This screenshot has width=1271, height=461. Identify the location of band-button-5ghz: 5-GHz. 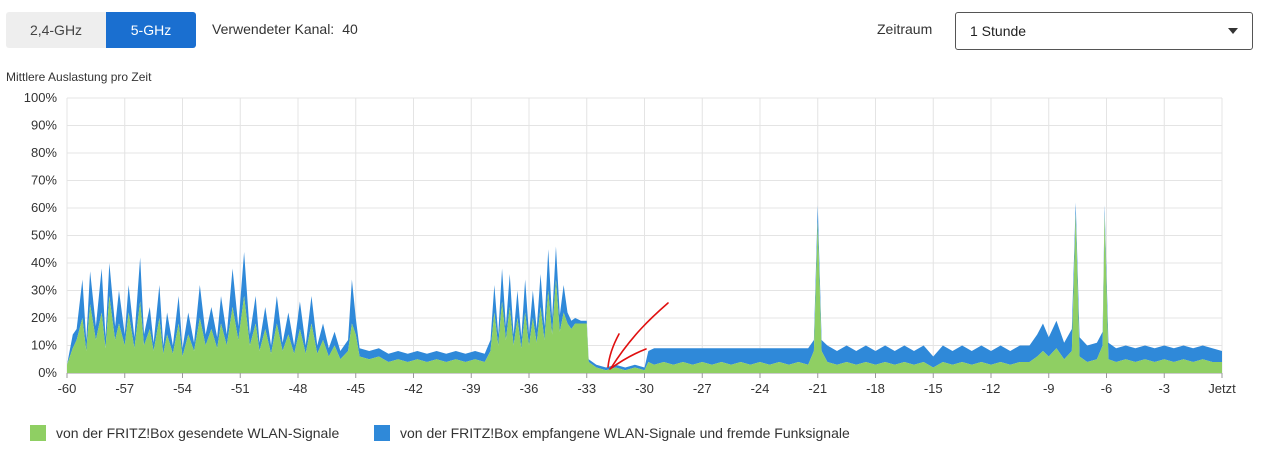
(151, 30).